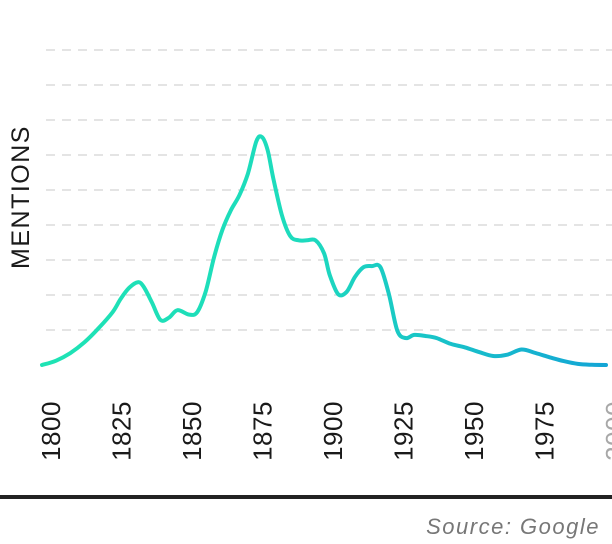  I want to click on x-tick-label: 1800, so click(51, 431).